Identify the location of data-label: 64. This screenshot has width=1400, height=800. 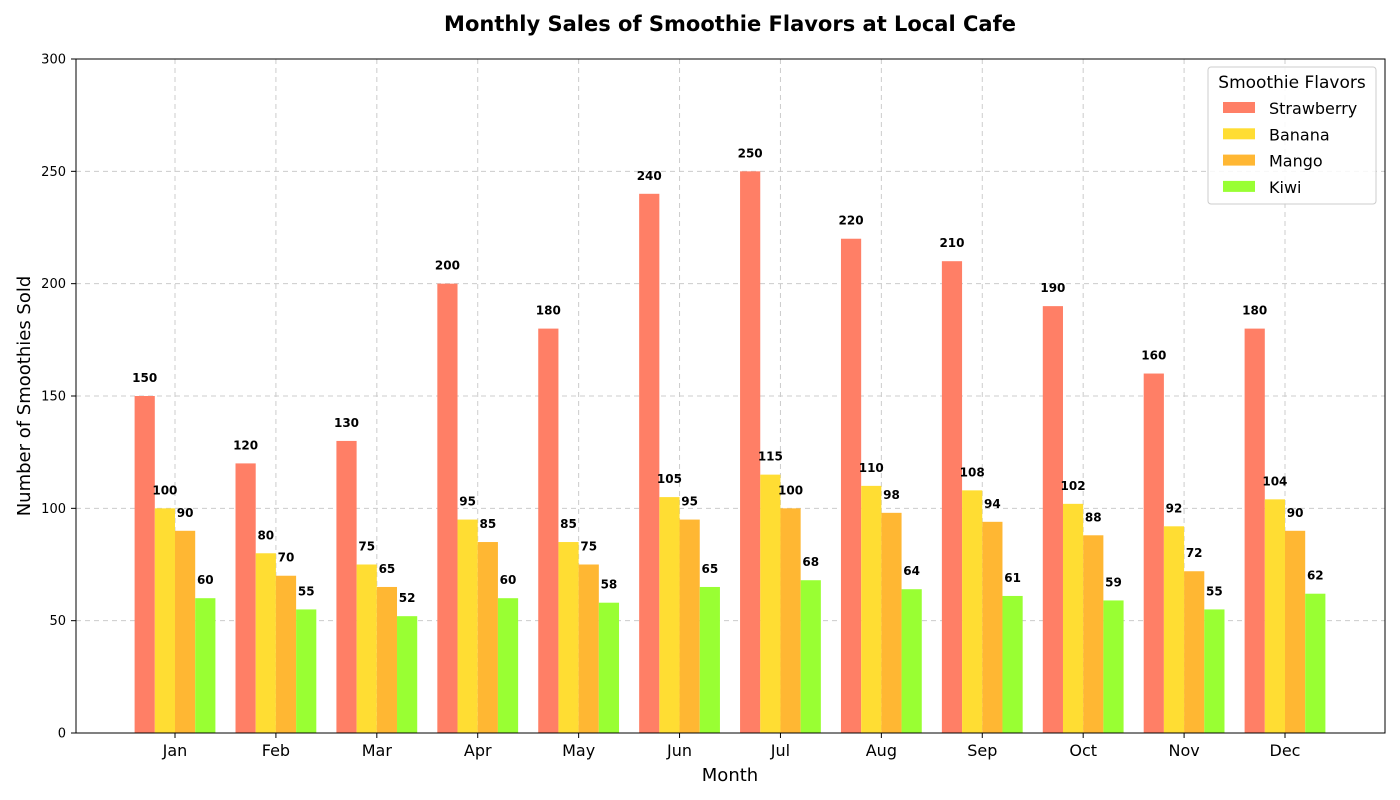
(911, 571).